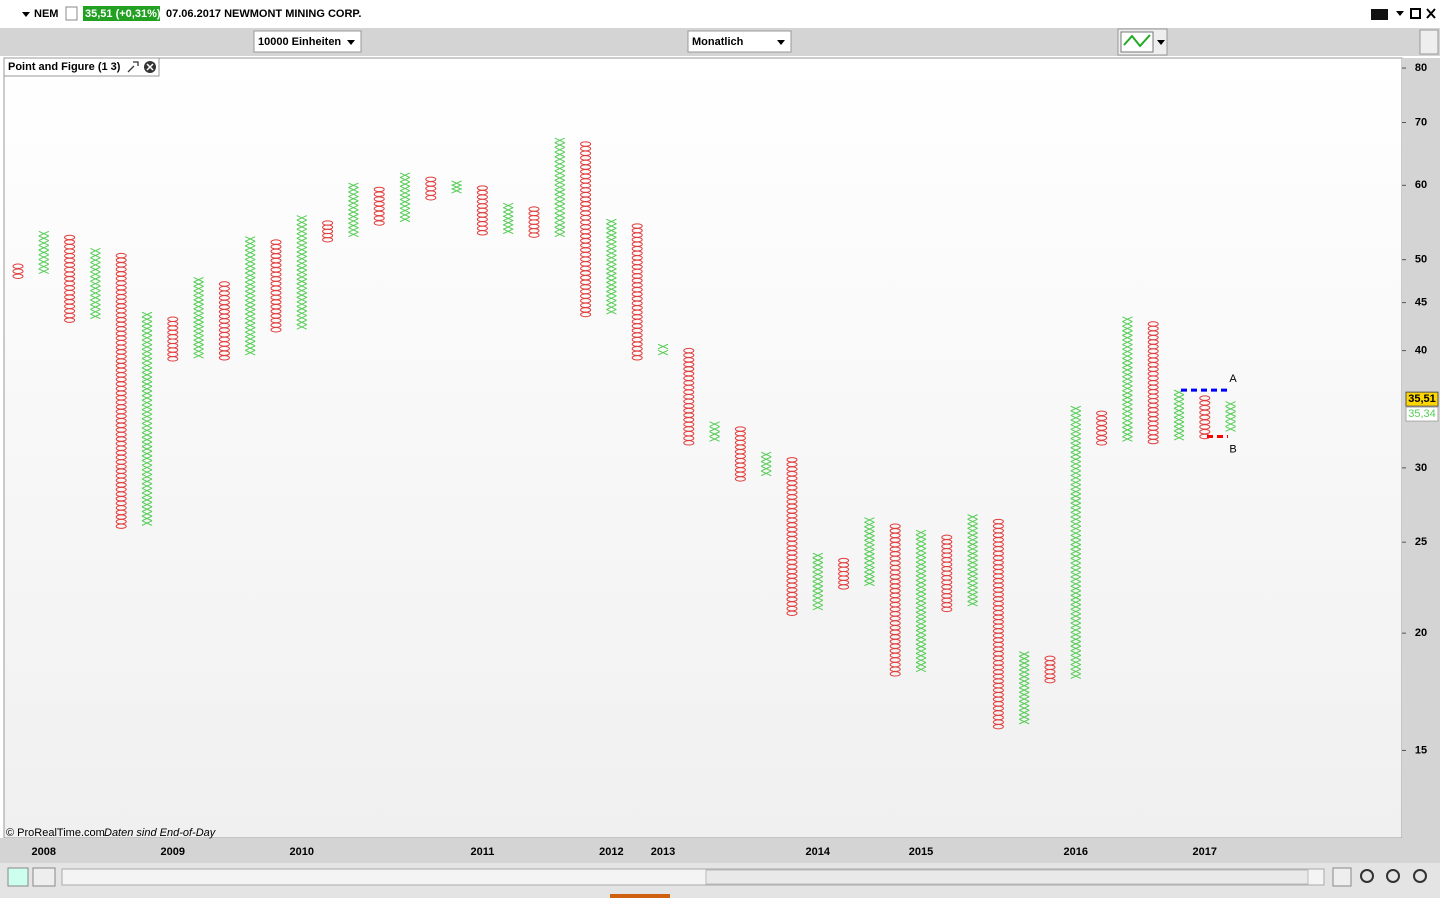 This screenshot has height=898, width=1440. Describe the element at coordinates (1367, 876) in the screenshot. I see `zoom-fit` at that location.